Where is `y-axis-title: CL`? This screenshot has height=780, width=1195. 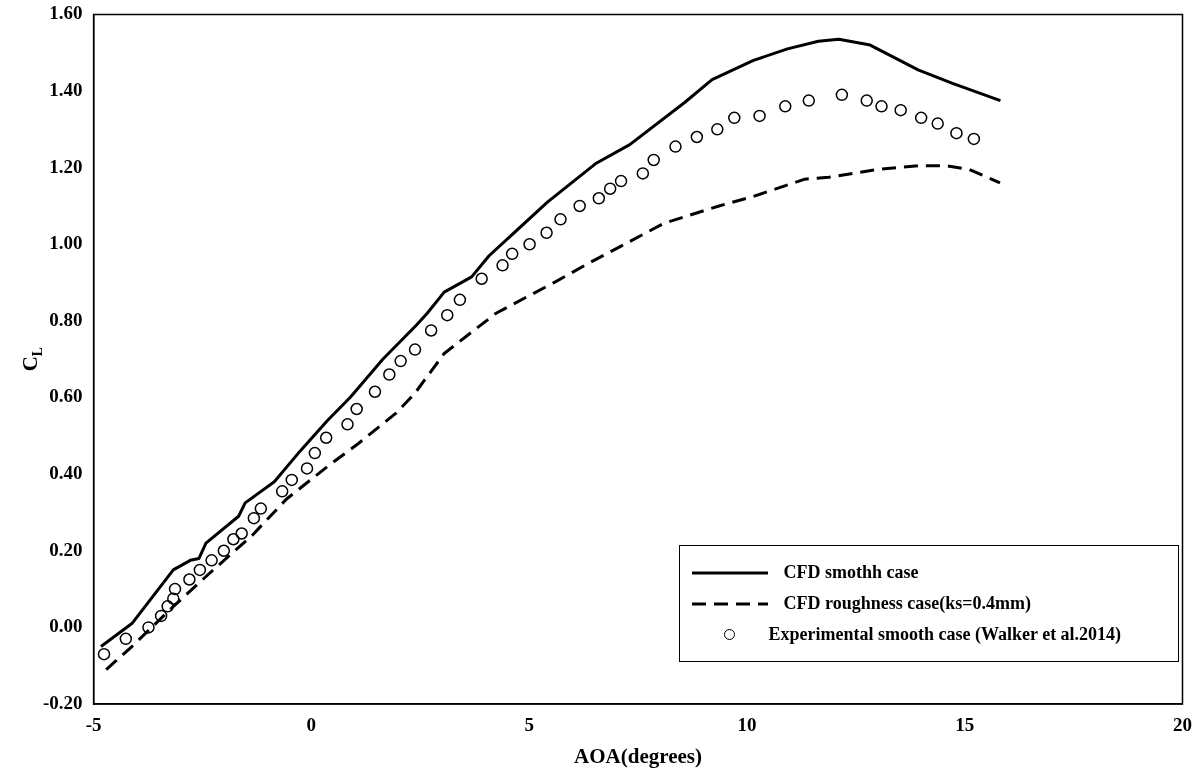
y-axis-title: CL is located at coordinates (31, 359).